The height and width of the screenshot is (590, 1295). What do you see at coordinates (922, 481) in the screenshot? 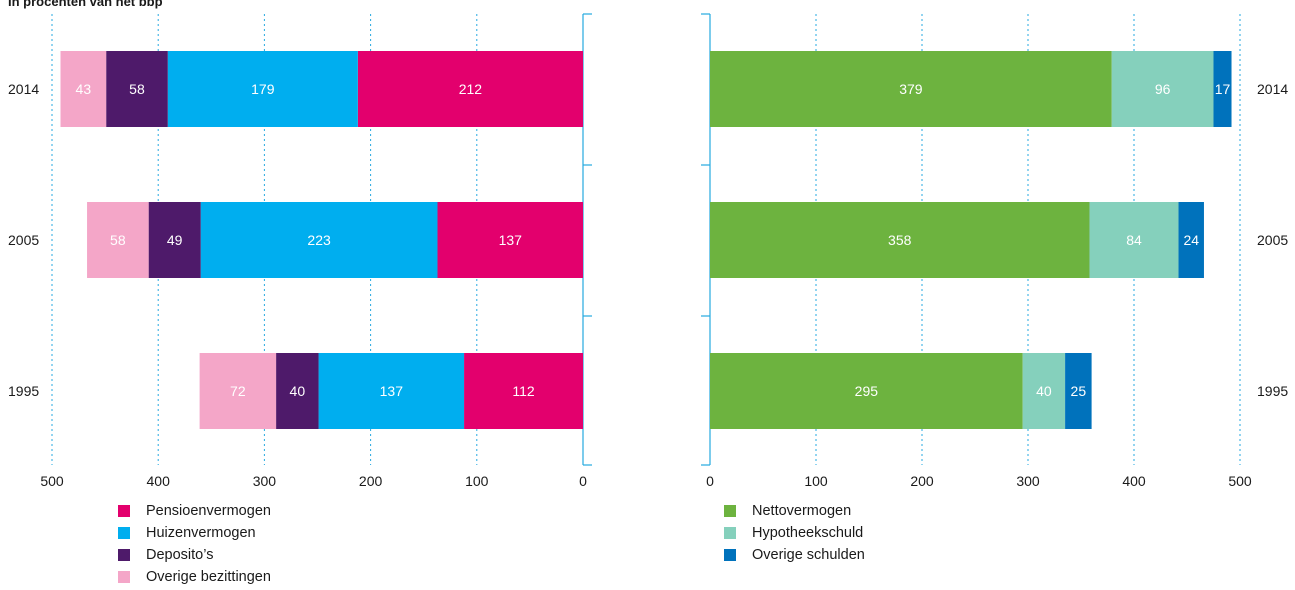
I see `tick-label-right-200: 200` at bounding box center [922, 481].